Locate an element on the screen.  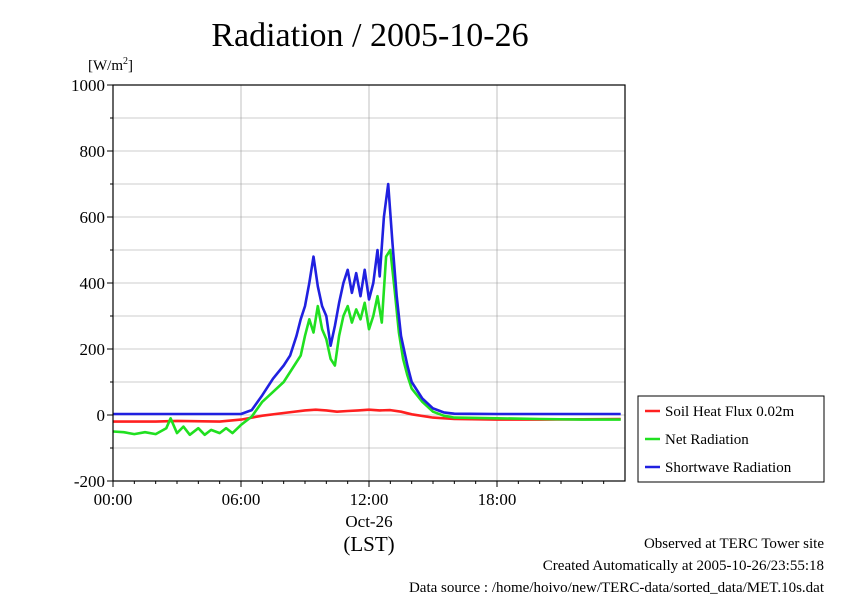
x-axis-label: (LST) is located at coordinates (368, 544).